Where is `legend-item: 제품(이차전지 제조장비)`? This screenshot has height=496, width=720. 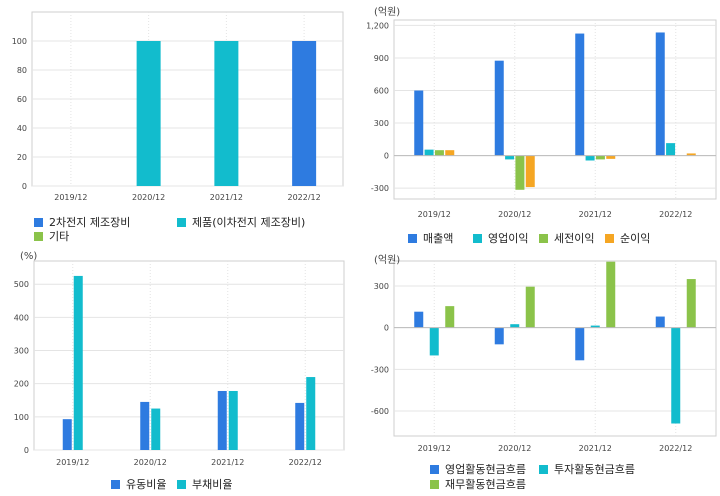
legend-item: 제품(이차전지 제조장비) is located at coordinates (241, 222).